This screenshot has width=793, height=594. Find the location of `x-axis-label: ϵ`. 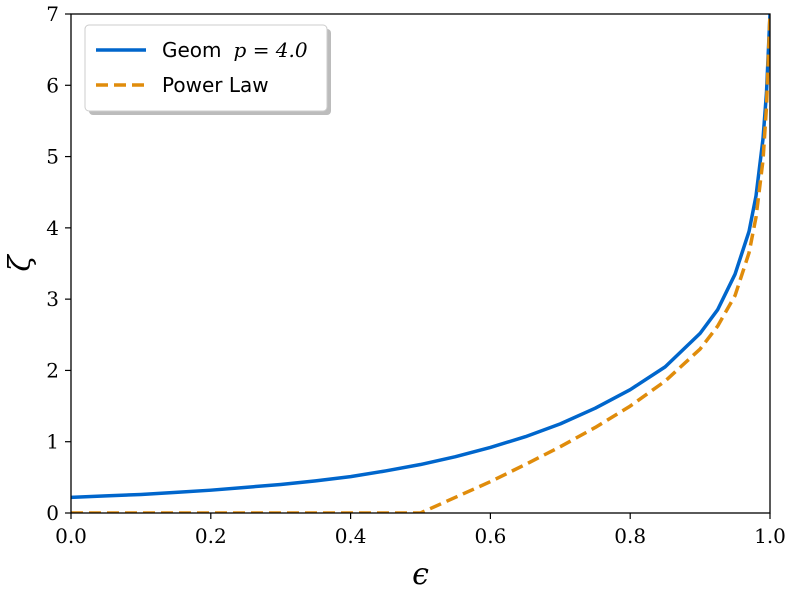

x-axis-label: ϵ is located at coordinates (420, 574).